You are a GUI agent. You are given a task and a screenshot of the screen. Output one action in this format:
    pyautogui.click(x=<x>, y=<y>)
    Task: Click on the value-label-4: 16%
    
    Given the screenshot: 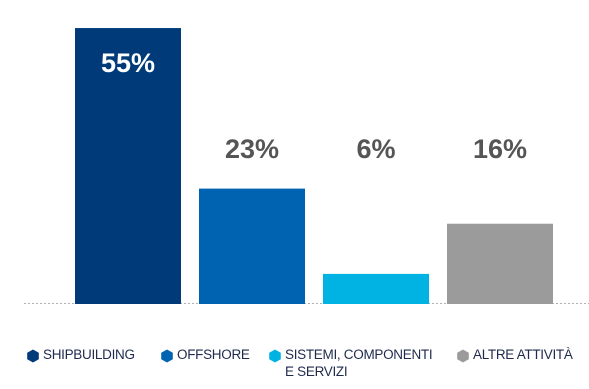 What is the action you would take?
    pyautogui.click(x=500, y=149)
    